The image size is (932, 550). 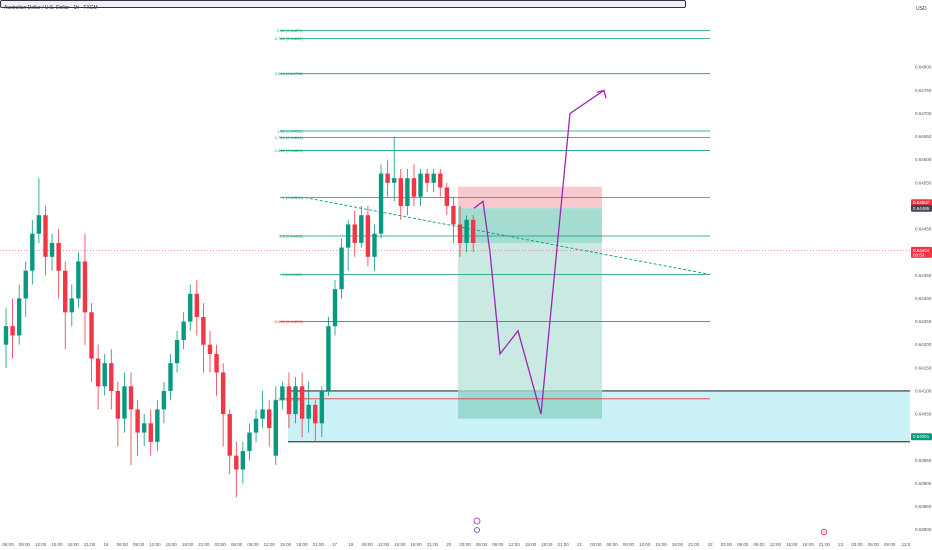 I want to click on price-tick-label: 0.64600, so click(x=923, y=159).